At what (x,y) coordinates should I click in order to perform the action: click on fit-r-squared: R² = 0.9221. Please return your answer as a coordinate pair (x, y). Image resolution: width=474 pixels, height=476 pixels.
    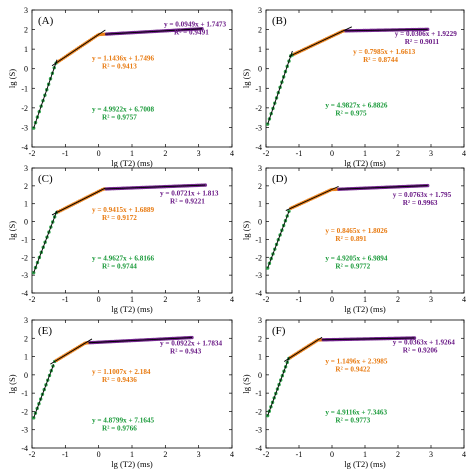
    Looking at the image, I should click on (187, 202).